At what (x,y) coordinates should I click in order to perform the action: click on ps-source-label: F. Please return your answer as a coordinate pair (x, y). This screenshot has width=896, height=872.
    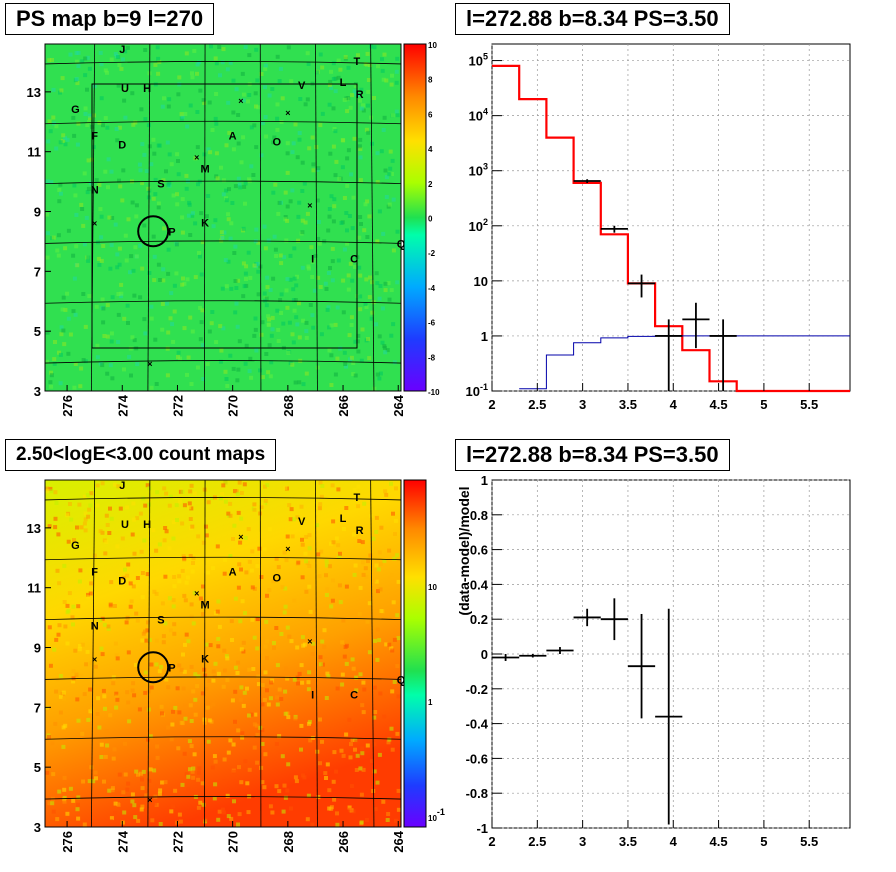
    Looking at the image, I should click on (94, 137).